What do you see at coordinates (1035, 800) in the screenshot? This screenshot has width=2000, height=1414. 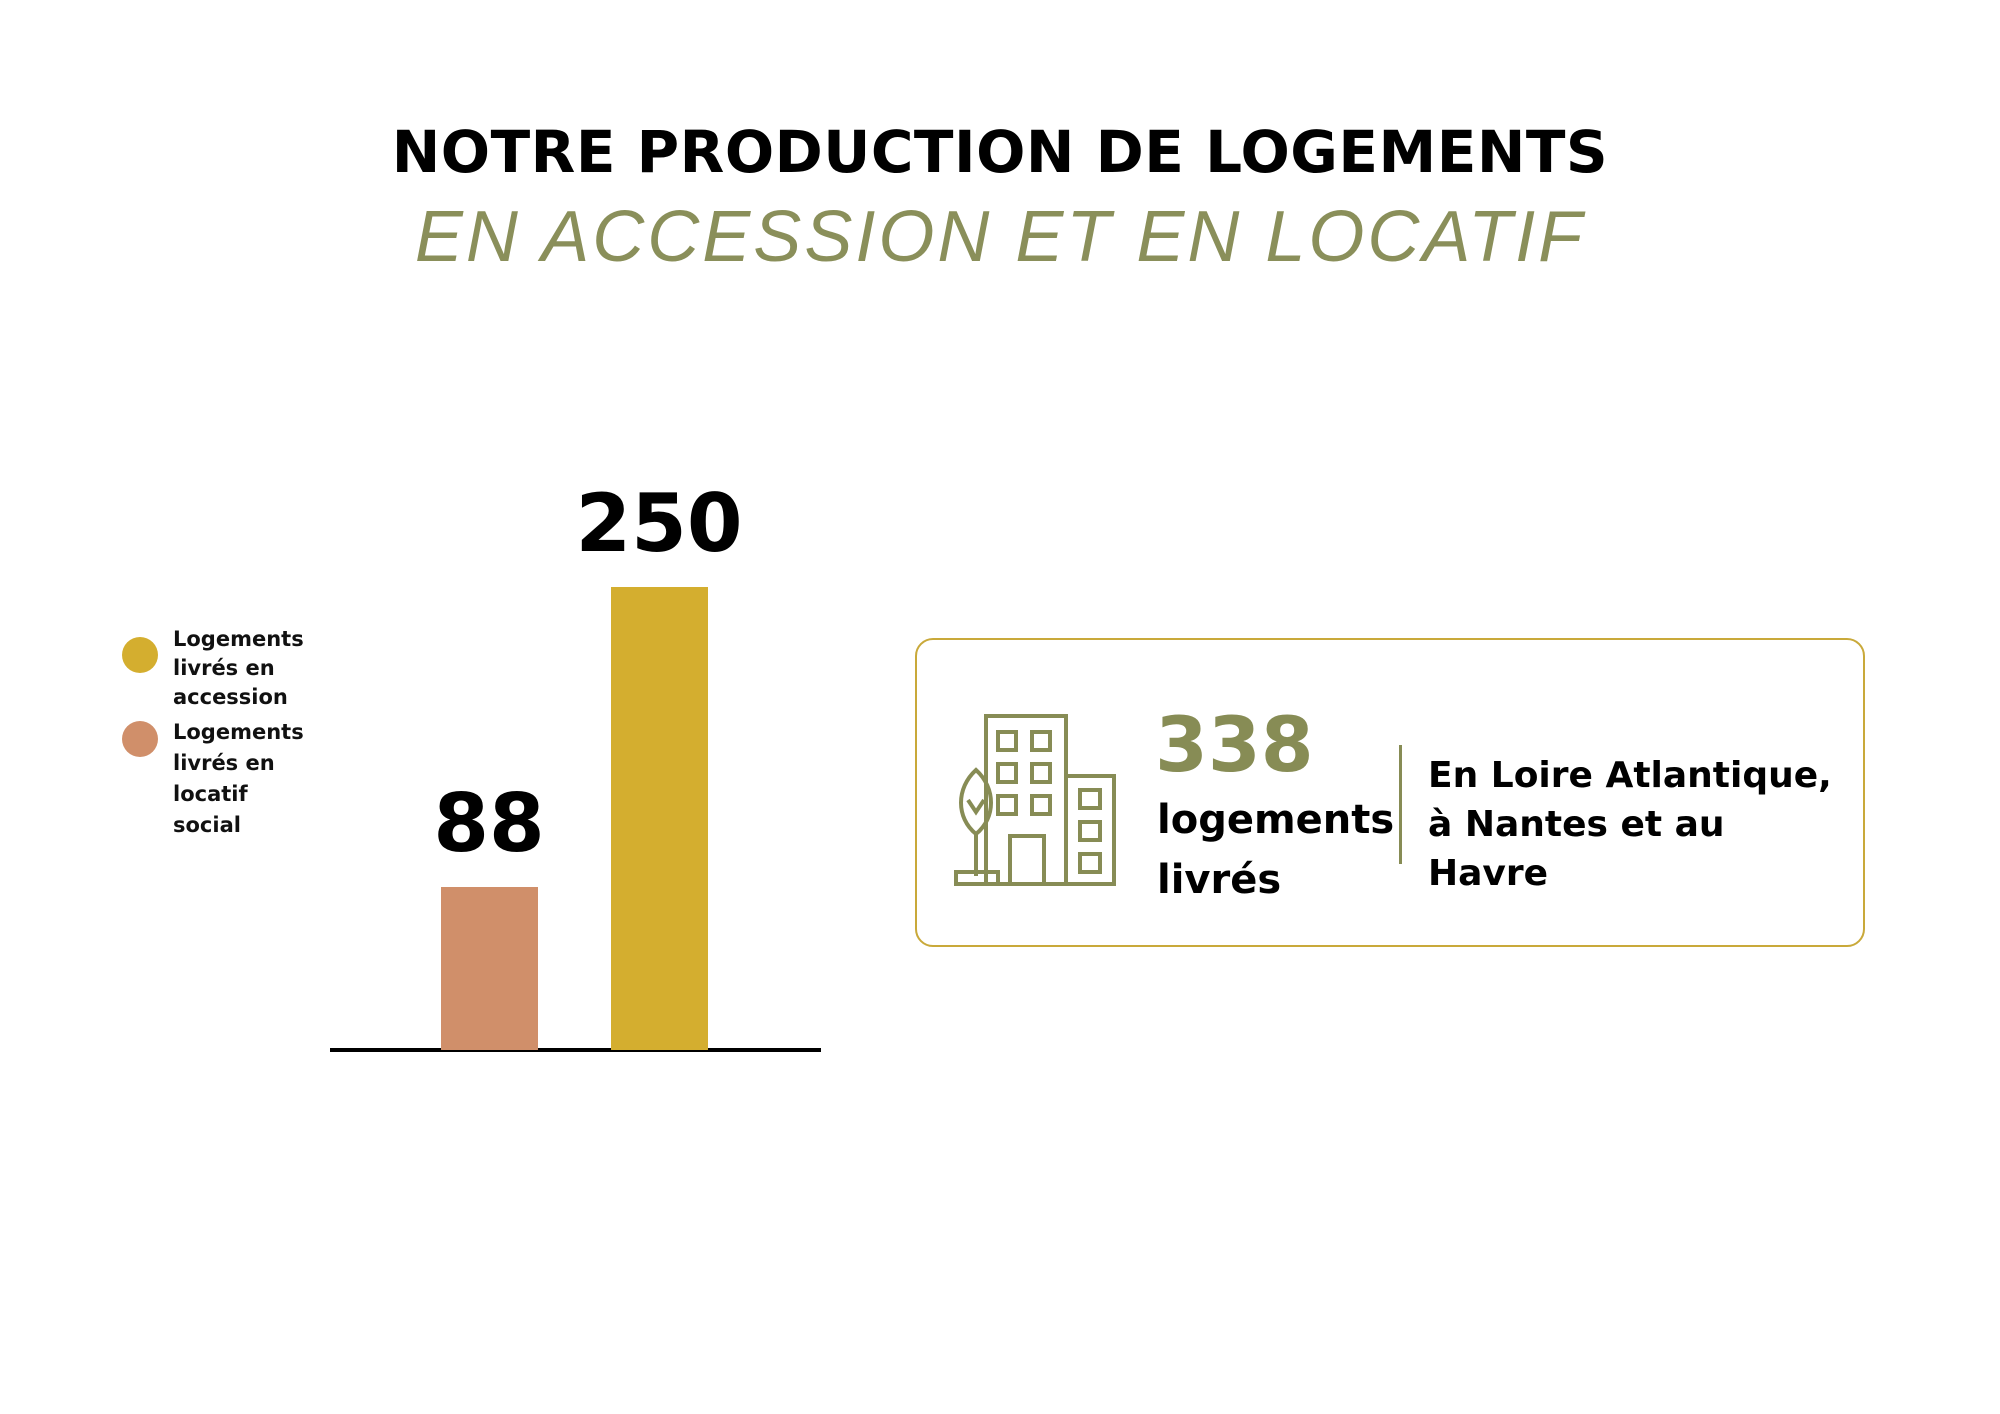 I see `building-icon` at bounding box center [1035, 800].